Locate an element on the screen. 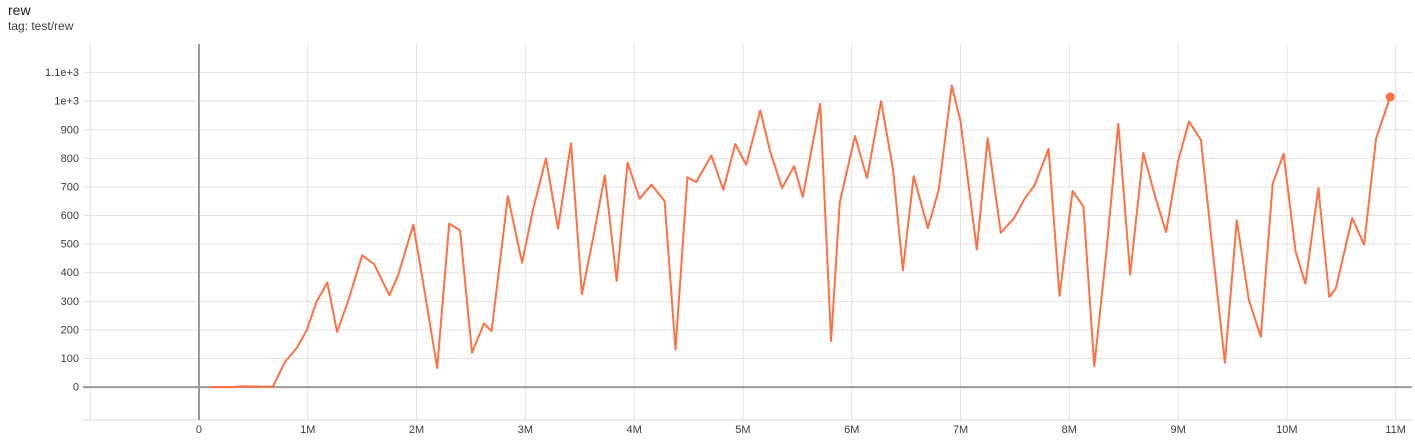 The width and height of the screenshot is (1415, 442). y-tick-label: 900 is located at coordinates (70, 130).